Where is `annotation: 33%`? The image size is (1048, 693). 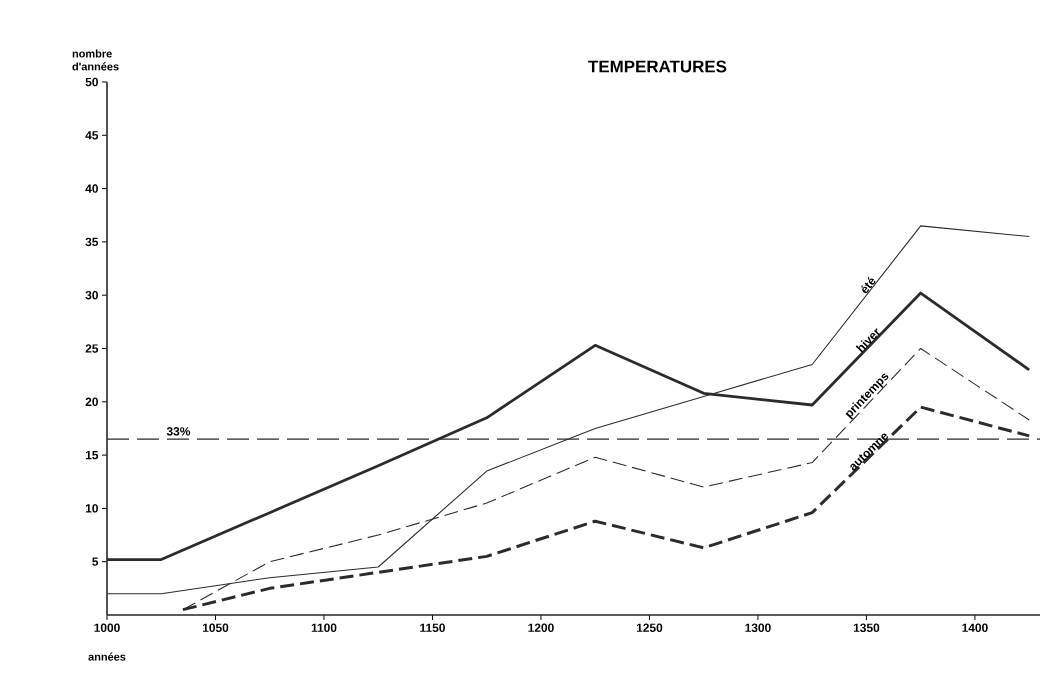
annotation: 33% is located at coordinates (178, 431).